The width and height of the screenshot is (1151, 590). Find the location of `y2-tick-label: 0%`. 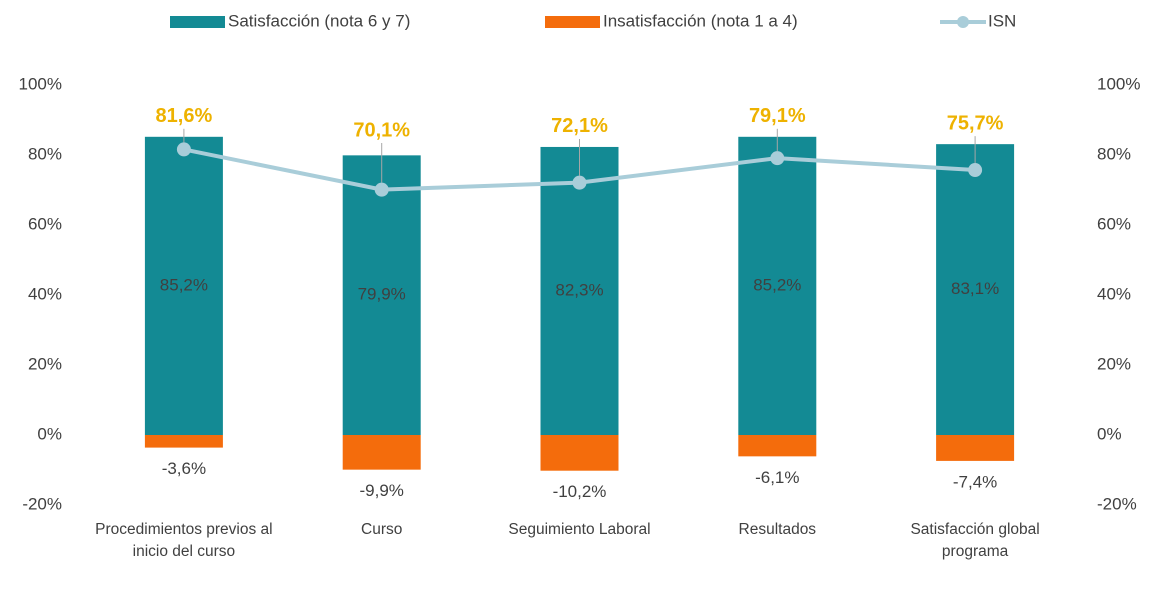

y2-tick-label: 0% is located at coordinates (1109, 433).